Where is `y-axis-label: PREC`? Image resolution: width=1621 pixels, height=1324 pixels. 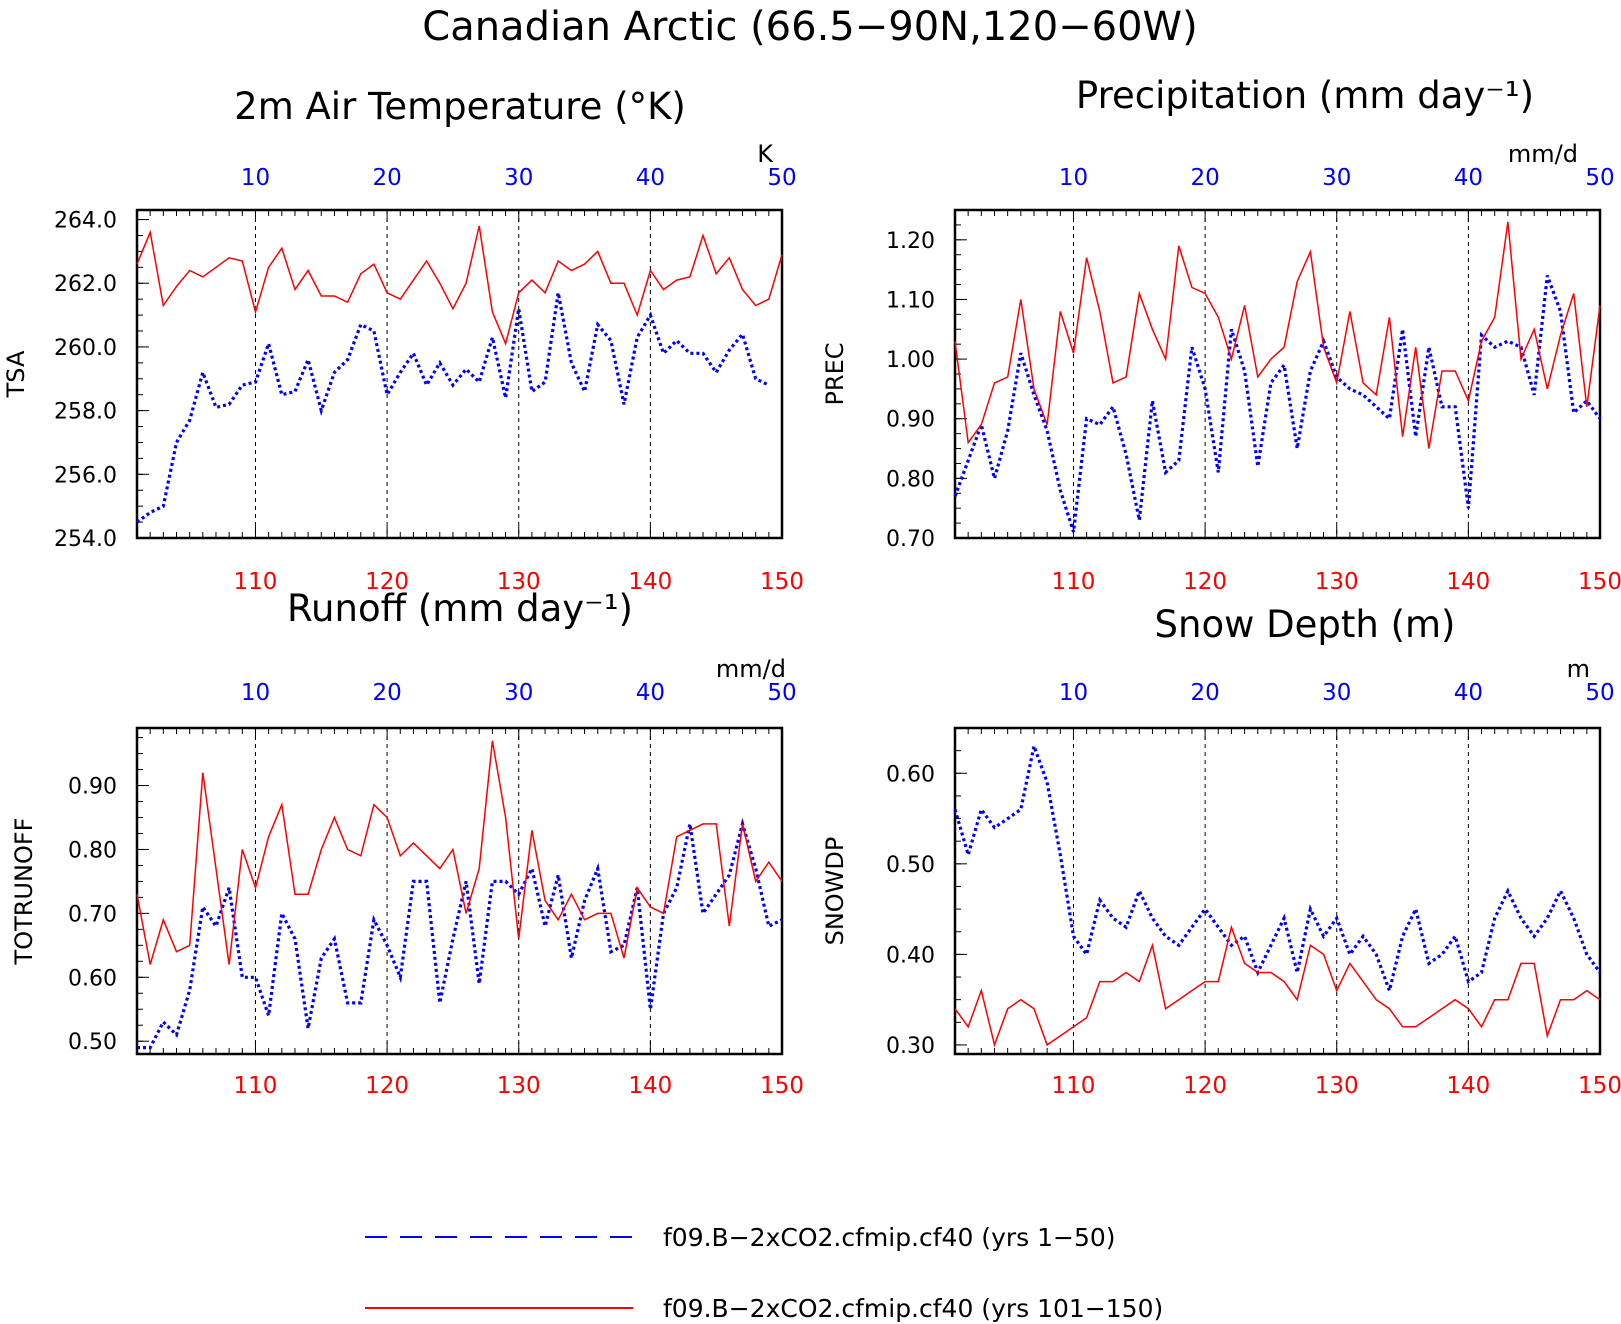 y-axis-label: PREC is located at coordinates (835, 373).